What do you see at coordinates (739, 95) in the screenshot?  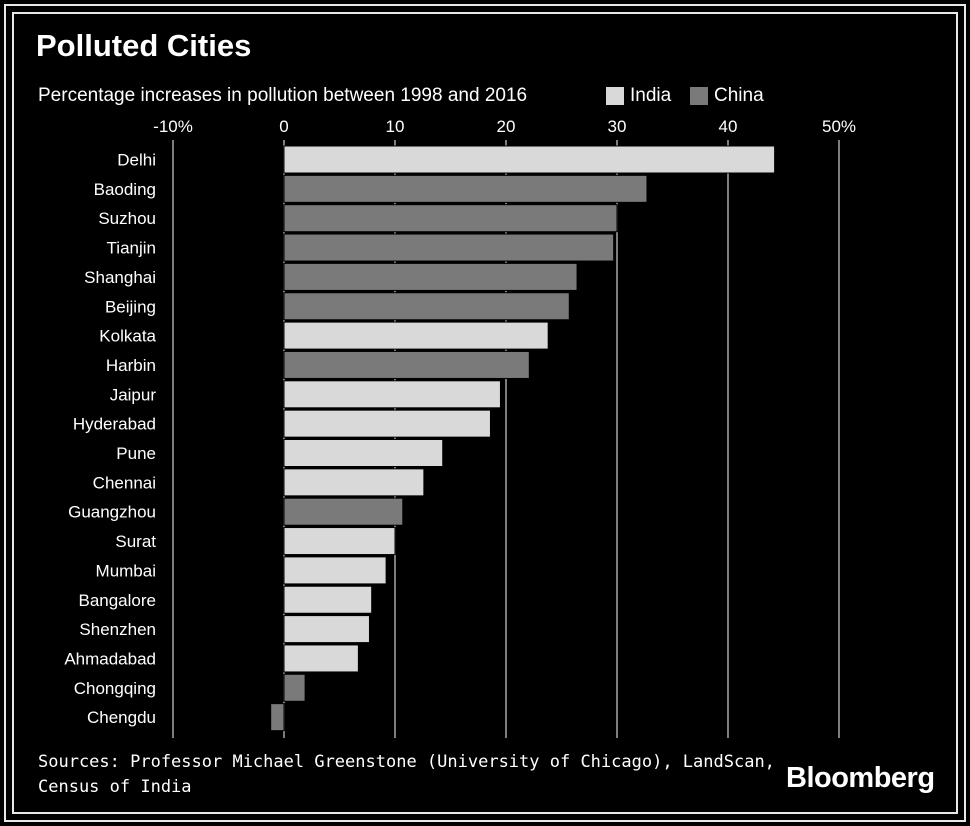 I see `legend-label-china: China` at bounding box center [739, 95].